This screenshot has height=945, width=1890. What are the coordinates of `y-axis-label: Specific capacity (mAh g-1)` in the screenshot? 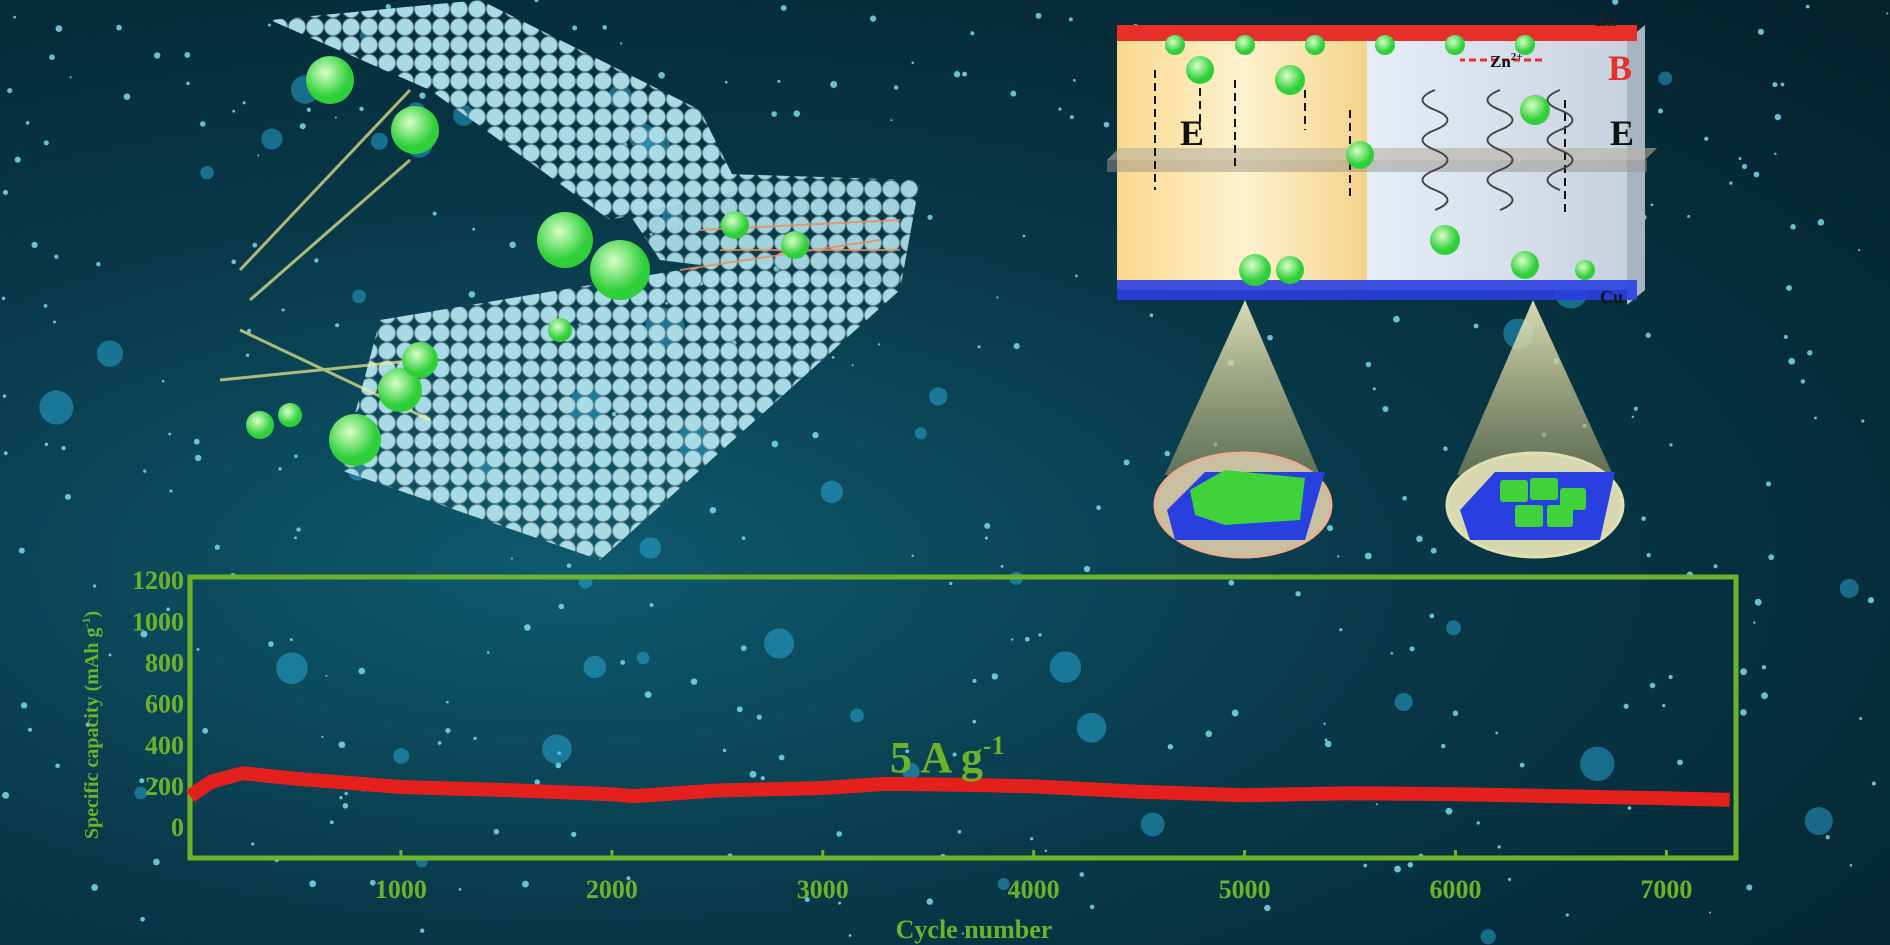 It's located at (91, 725).